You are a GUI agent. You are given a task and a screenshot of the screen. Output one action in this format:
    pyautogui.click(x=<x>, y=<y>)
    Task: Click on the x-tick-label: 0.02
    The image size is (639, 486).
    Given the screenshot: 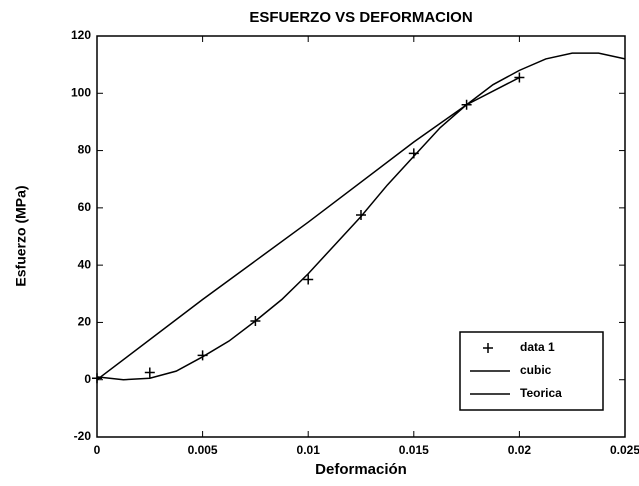 What is the action you would take?
    pyautogui.click(x=520, y=450)
    